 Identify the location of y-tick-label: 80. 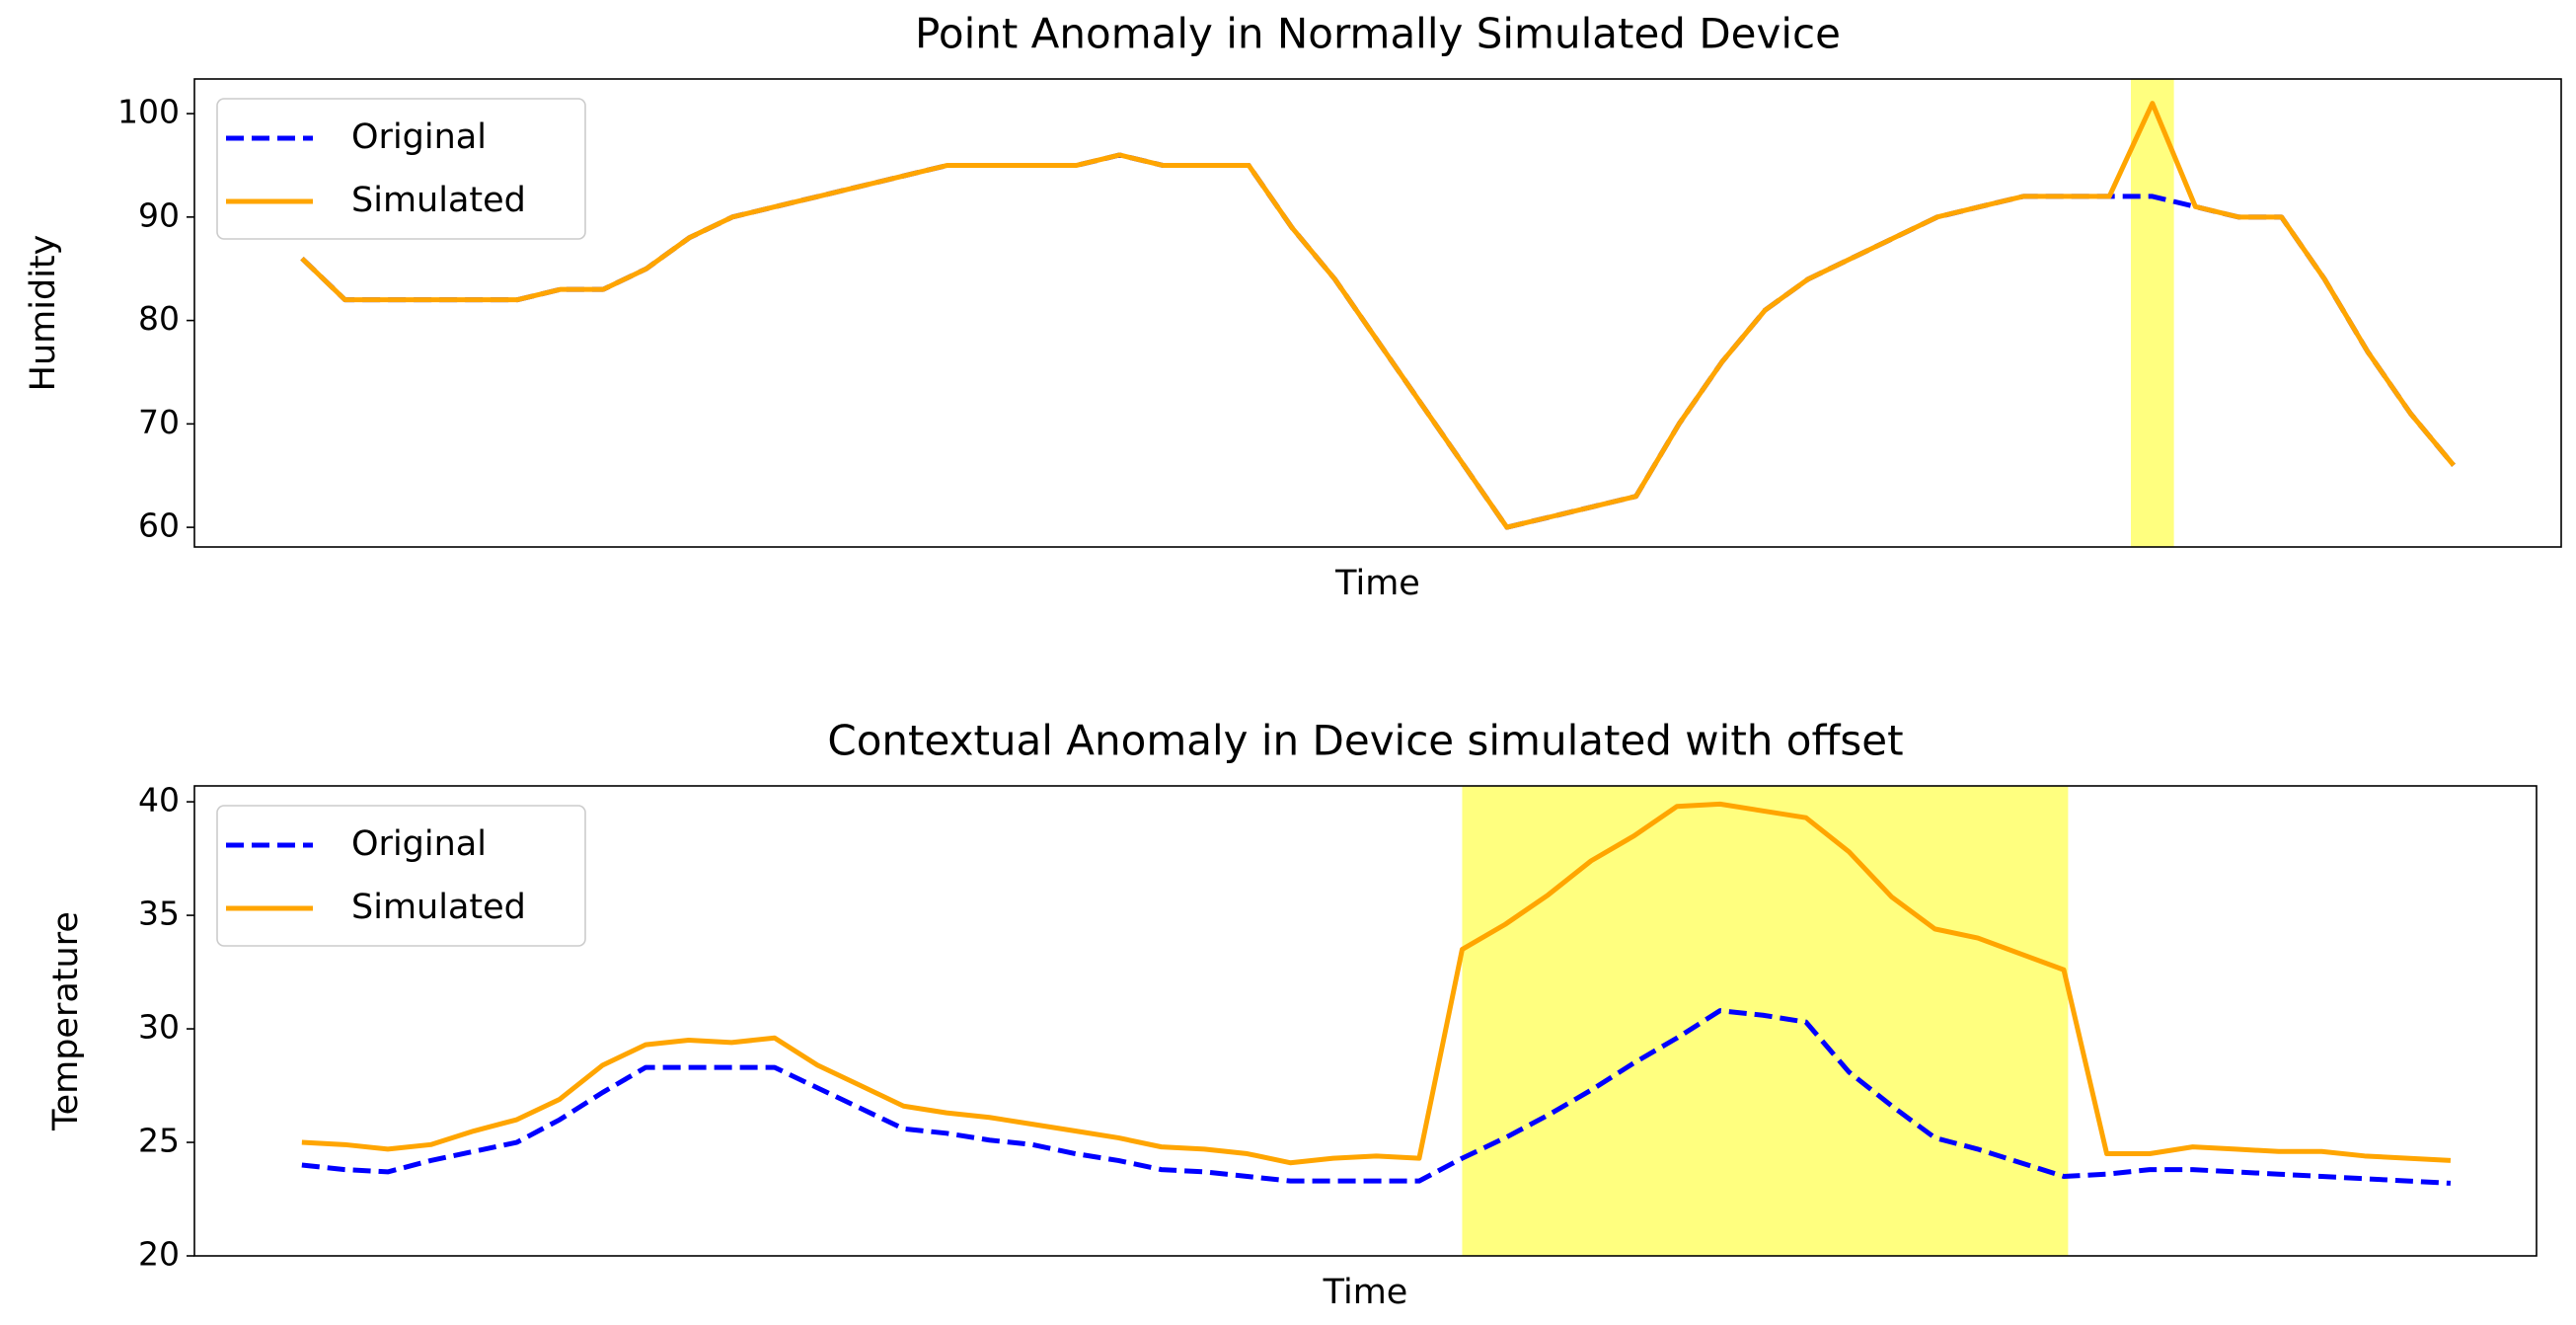
(159, 318).